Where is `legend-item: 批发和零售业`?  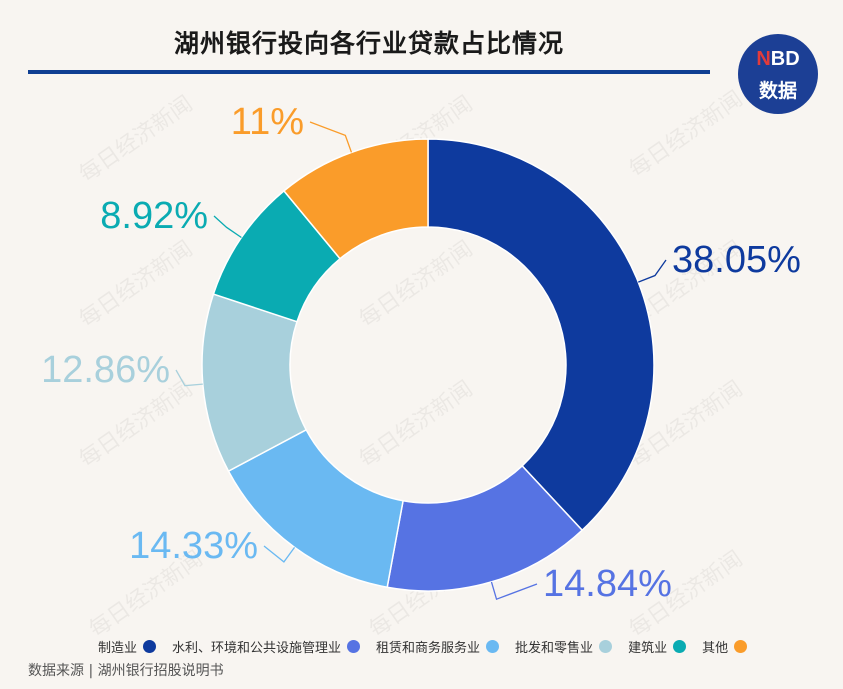 legend-item: 批发和零售业 is located at coordinates (564, 646).